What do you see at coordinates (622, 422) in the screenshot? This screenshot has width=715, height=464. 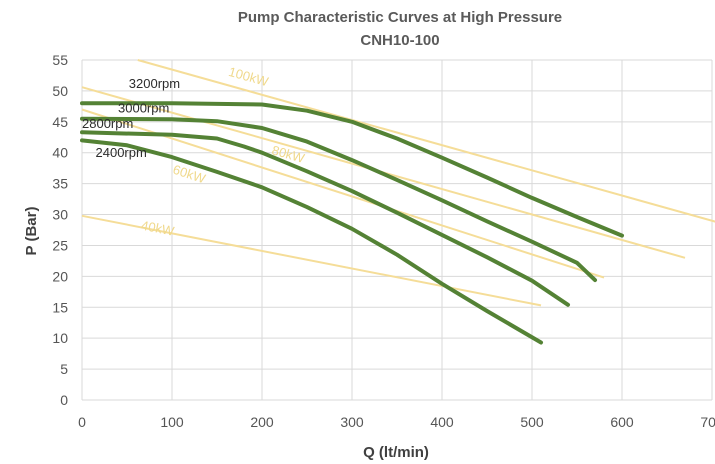 I see `x-tick-label: 600` at bounding box center [622, 422].